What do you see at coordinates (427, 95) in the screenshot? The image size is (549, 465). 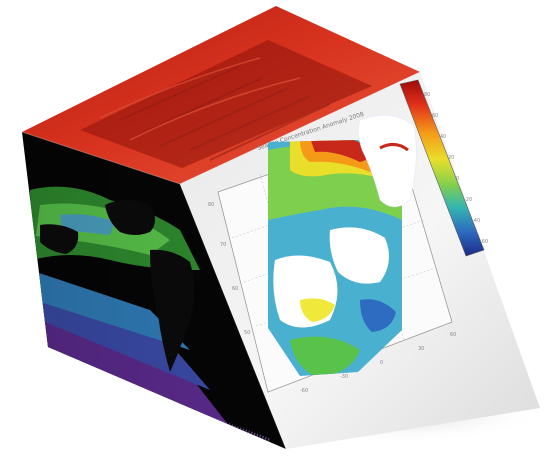 I see `colorbar-label: 80` at bounding box center [427, 95].